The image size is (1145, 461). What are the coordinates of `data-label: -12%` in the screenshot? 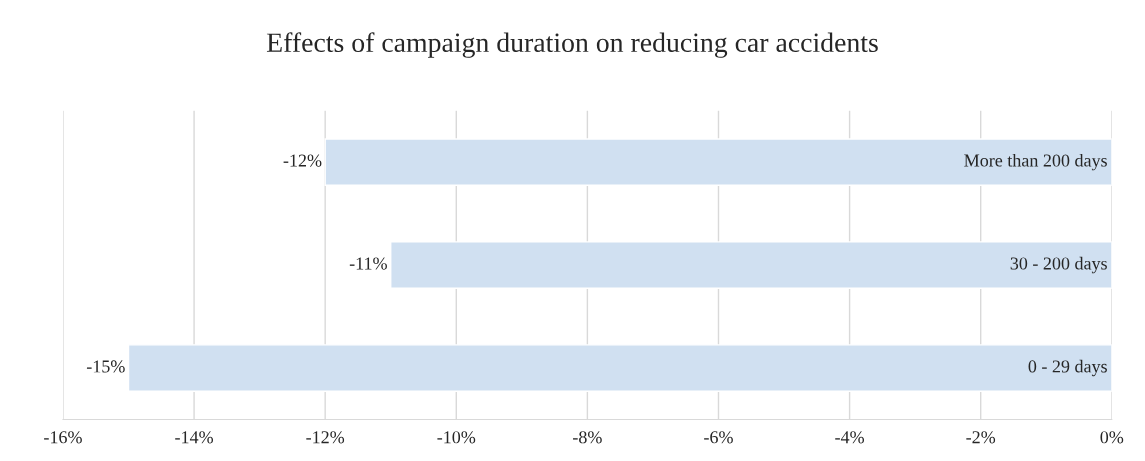 It's located at (302, 160).